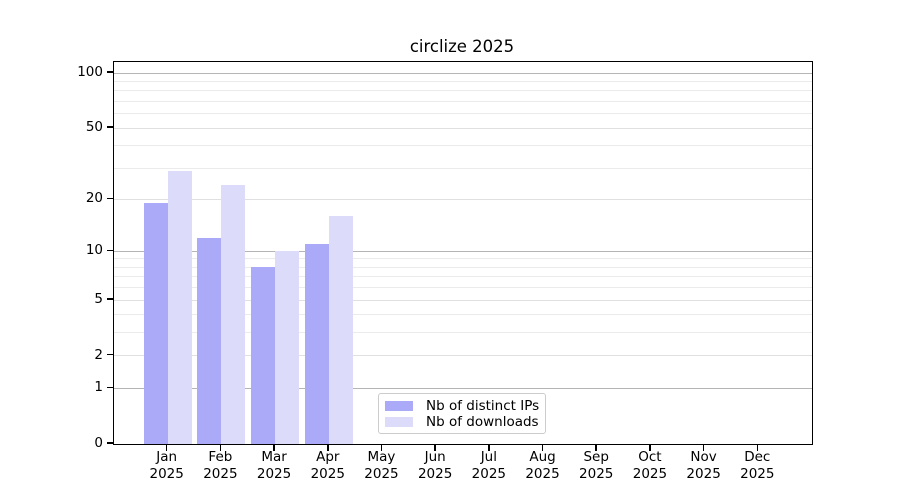 The image size is (900, 500). Describe the element at coordinates (98, 354) in the screenshot. I see `y-tick-label: 2` at that location.